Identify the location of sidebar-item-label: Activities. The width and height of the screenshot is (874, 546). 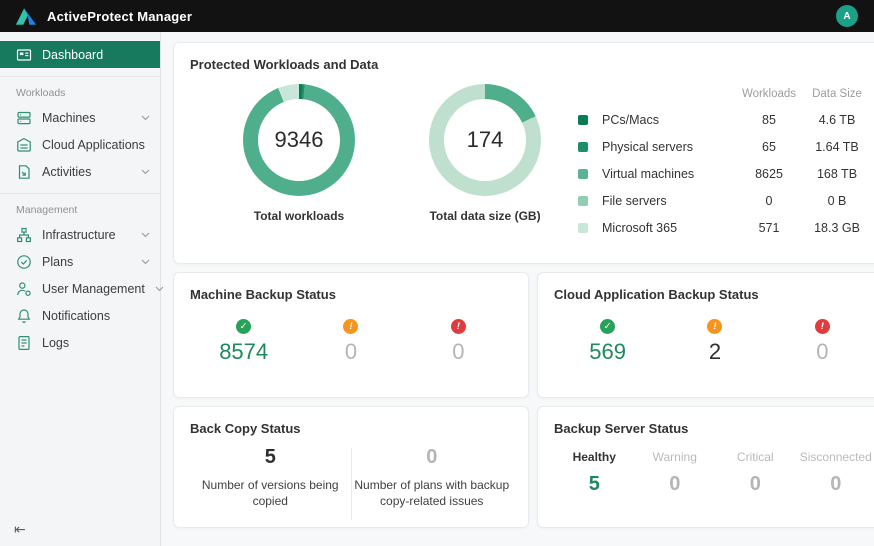
(67, 171).